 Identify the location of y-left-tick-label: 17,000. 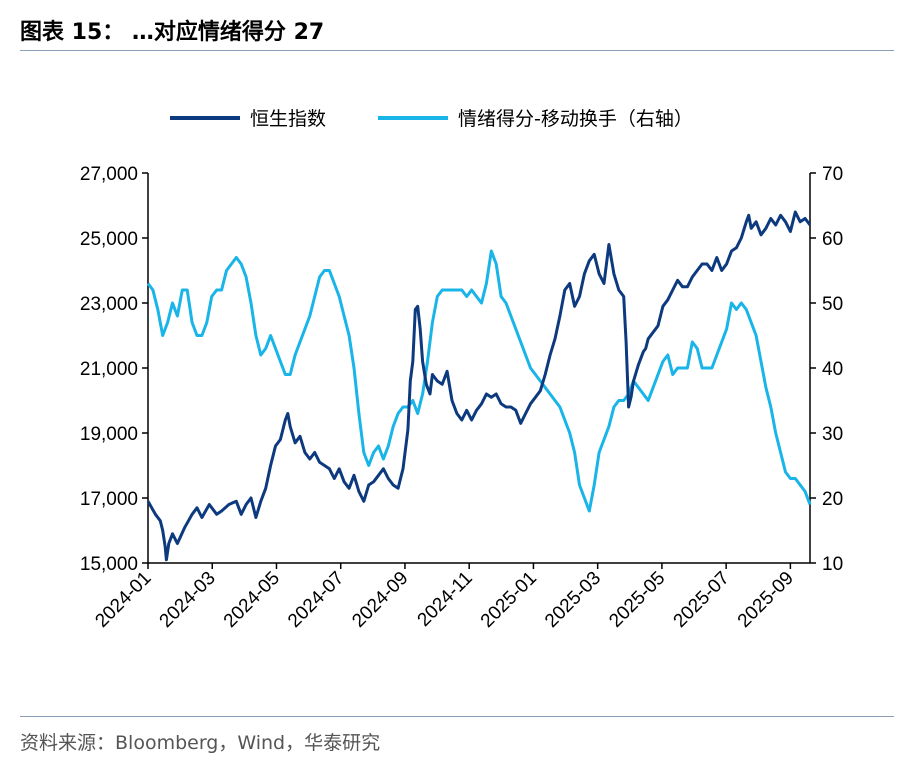
(109, 499).